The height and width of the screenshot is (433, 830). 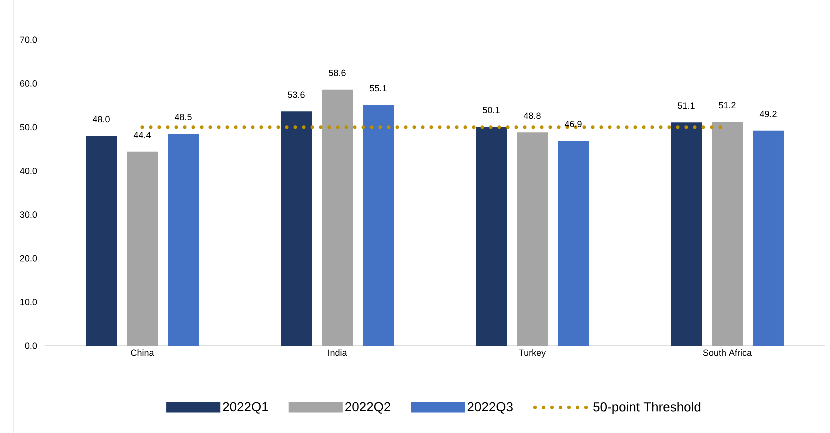 I want to click on data-label: 58.6, so click(x=337, y=73).